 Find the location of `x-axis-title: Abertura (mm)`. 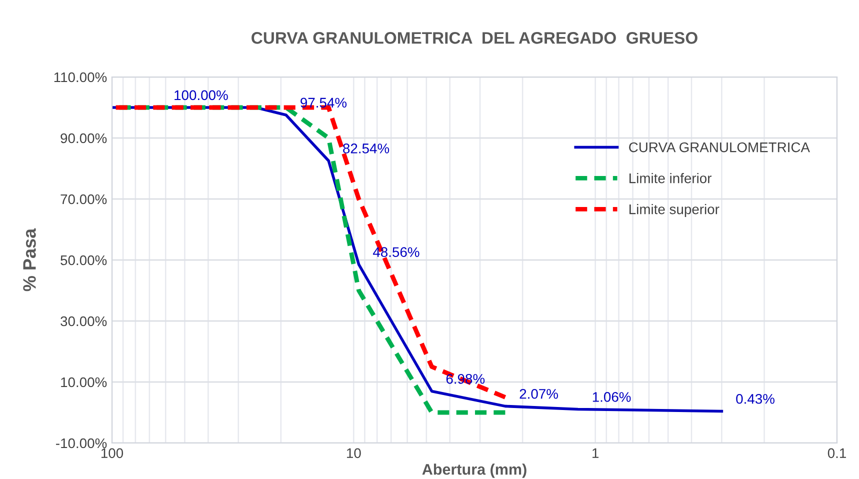

x-axis-title: Abertura (mm) is located at coordinates (474, 471).